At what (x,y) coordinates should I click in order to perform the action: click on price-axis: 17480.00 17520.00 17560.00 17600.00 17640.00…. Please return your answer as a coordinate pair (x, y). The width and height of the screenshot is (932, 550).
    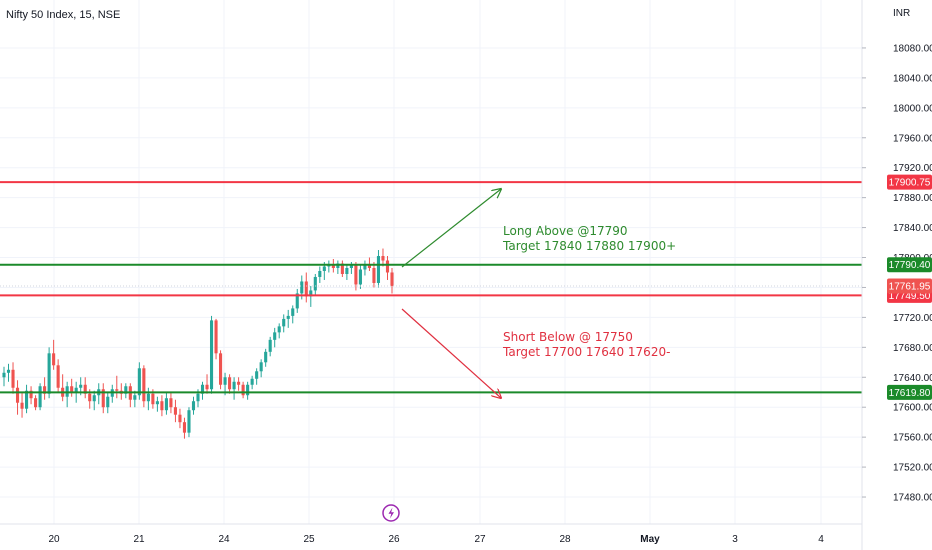
    Looking at the image, I should click on (897, 273).